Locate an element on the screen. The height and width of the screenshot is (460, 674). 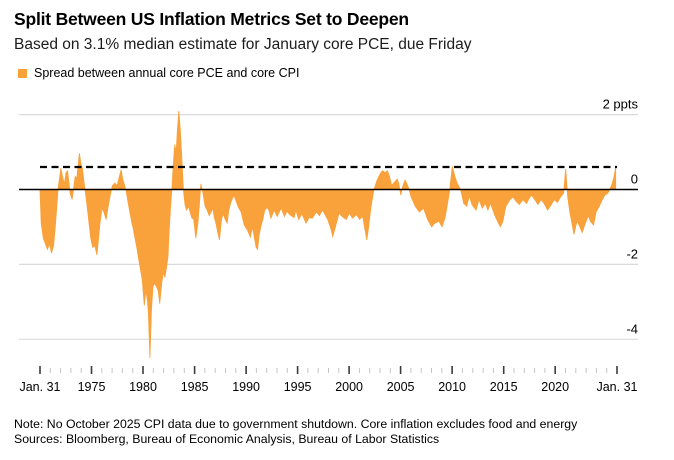
svg-text: 1985 is located at coordinates (195, 387).